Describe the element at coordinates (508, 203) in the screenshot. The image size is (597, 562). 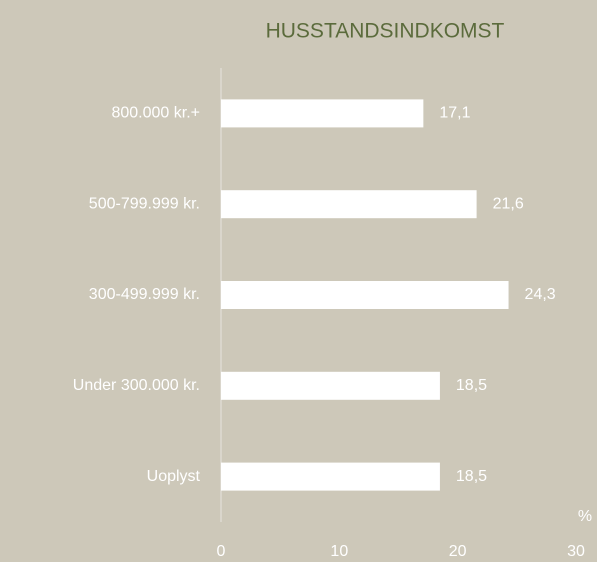
I see `data-label: 21,6` at that location.